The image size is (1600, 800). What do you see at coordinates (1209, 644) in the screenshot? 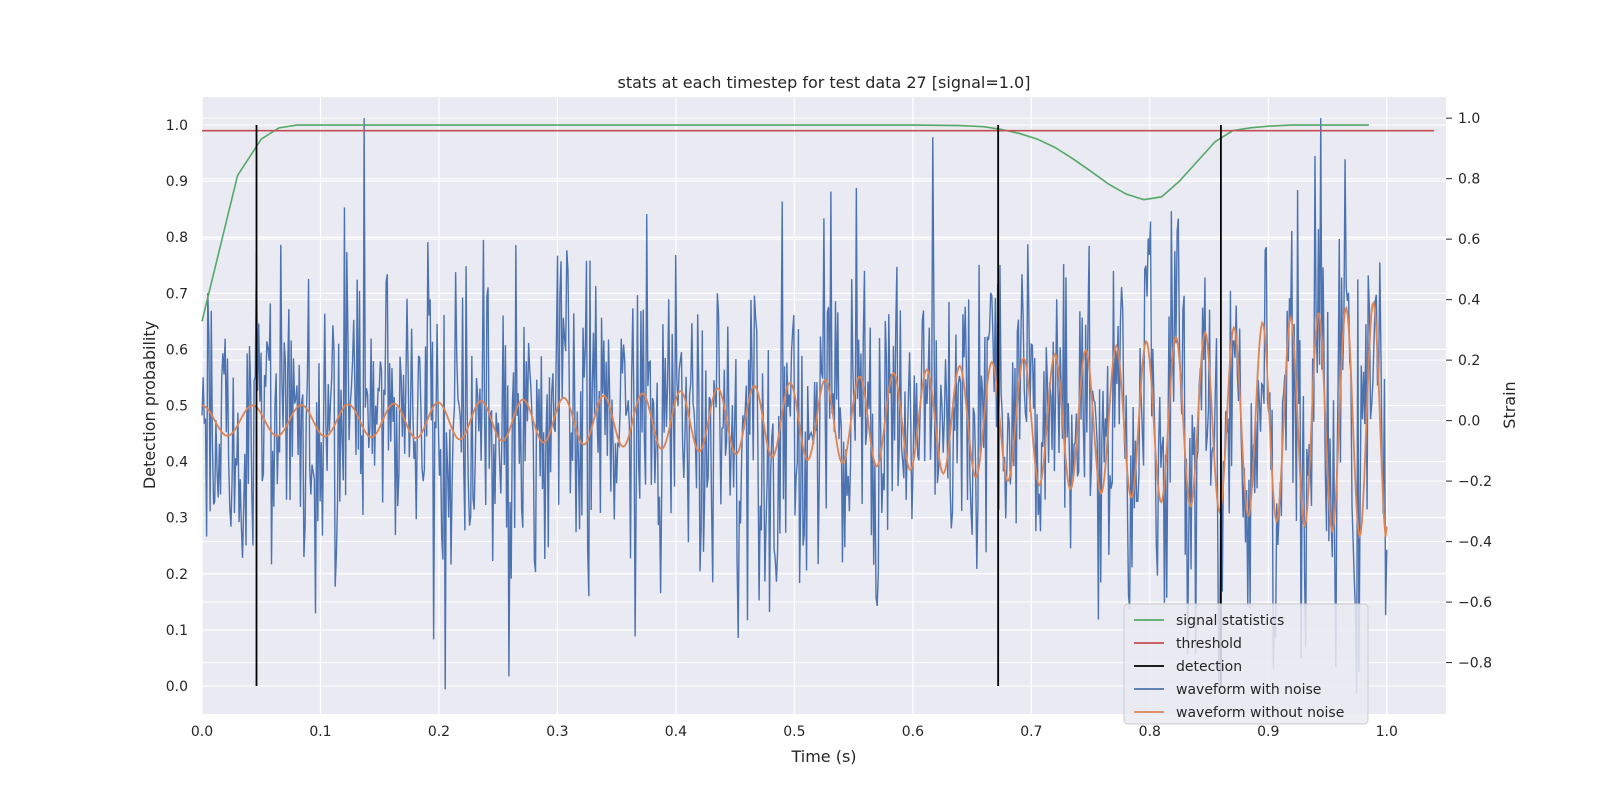
I see `legend-label: threshold` at bounding box center [1209, 644].